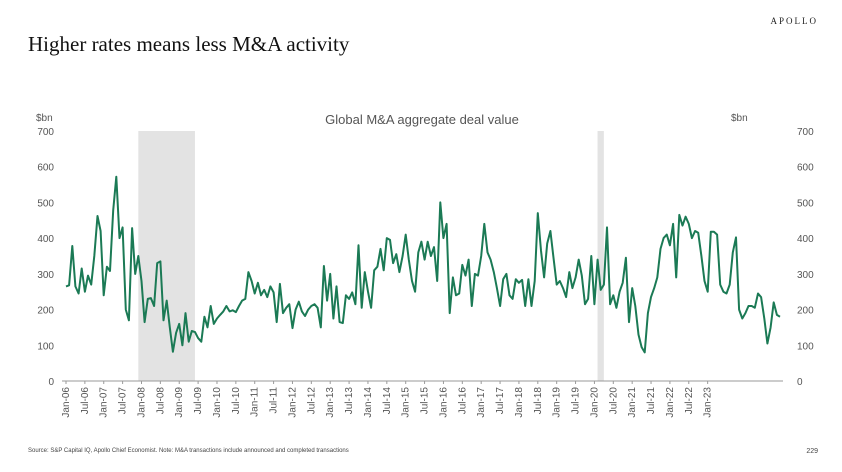  What do you see at coordinates (45, 132) in the screenshot?
I see `y-tick-left: 700` at bounding box center [45, 132].